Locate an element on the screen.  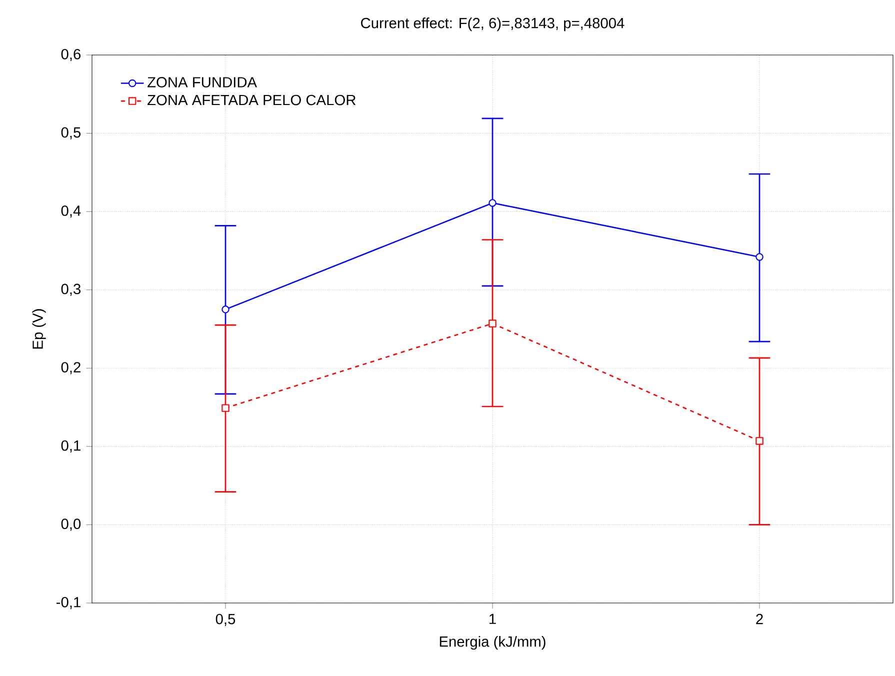
x-tick-label: 2 is located at coordinates (759, 619).